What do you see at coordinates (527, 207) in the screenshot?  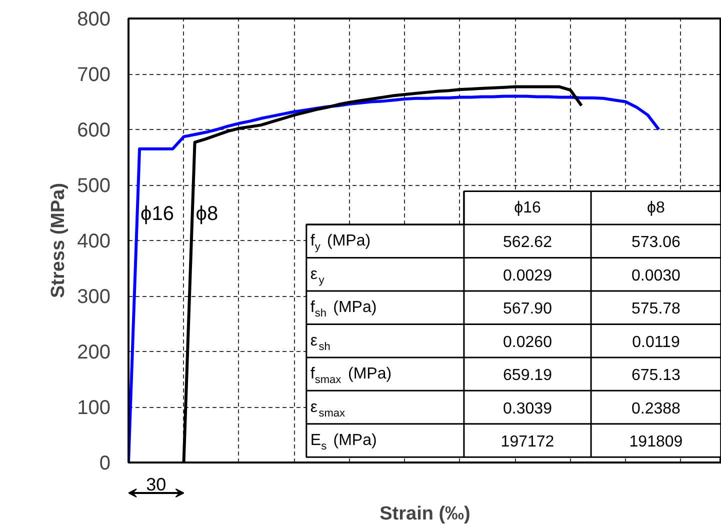 I see `annotation: ϕ16` at bounding box center [527, 207].